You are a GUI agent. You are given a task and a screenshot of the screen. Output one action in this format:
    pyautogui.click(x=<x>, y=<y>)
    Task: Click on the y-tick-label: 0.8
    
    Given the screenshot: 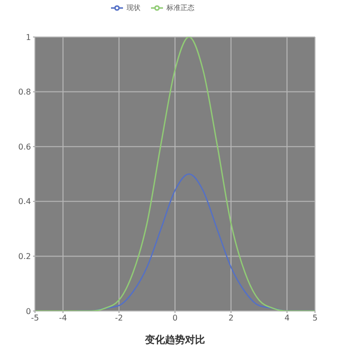 What is the action you would take?
    pyautogui.click(x=24, y=92)
    